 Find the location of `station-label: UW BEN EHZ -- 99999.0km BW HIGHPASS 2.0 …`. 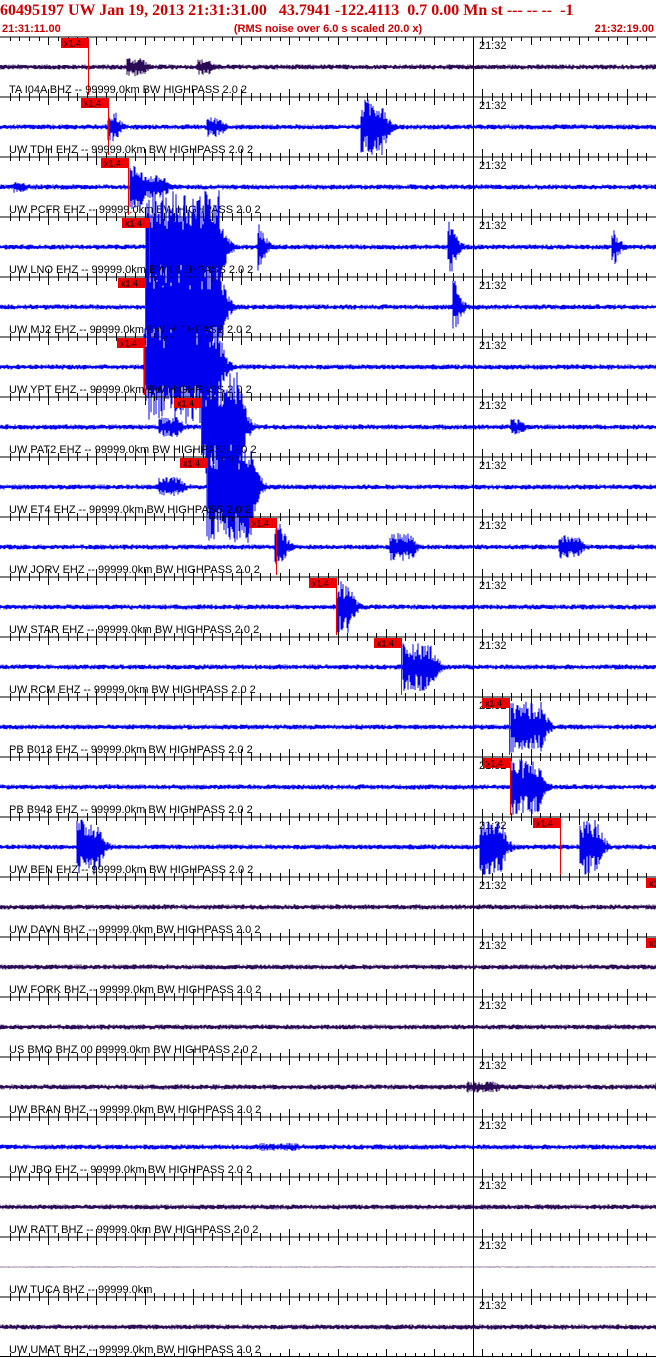

station-label: UW BEN EHZ -- 99999.0km BW HIGHPASS 2.0 … is located at coordinates (131, 870).